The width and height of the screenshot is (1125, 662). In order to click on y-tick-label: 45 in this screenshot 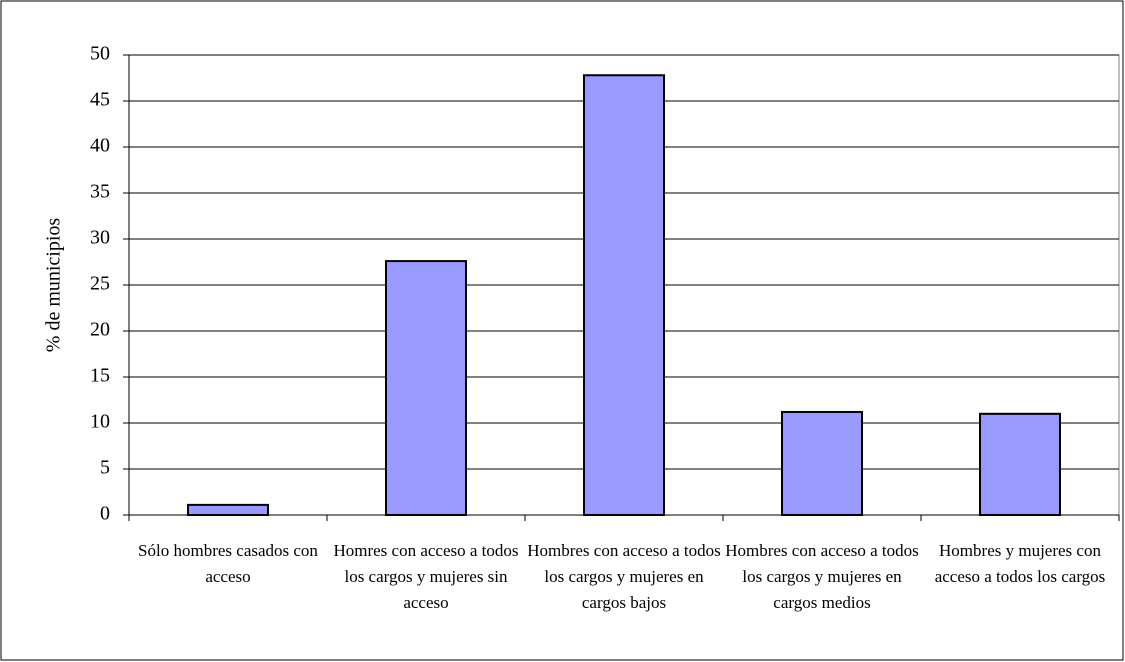, I will do `click(100, 100)`.